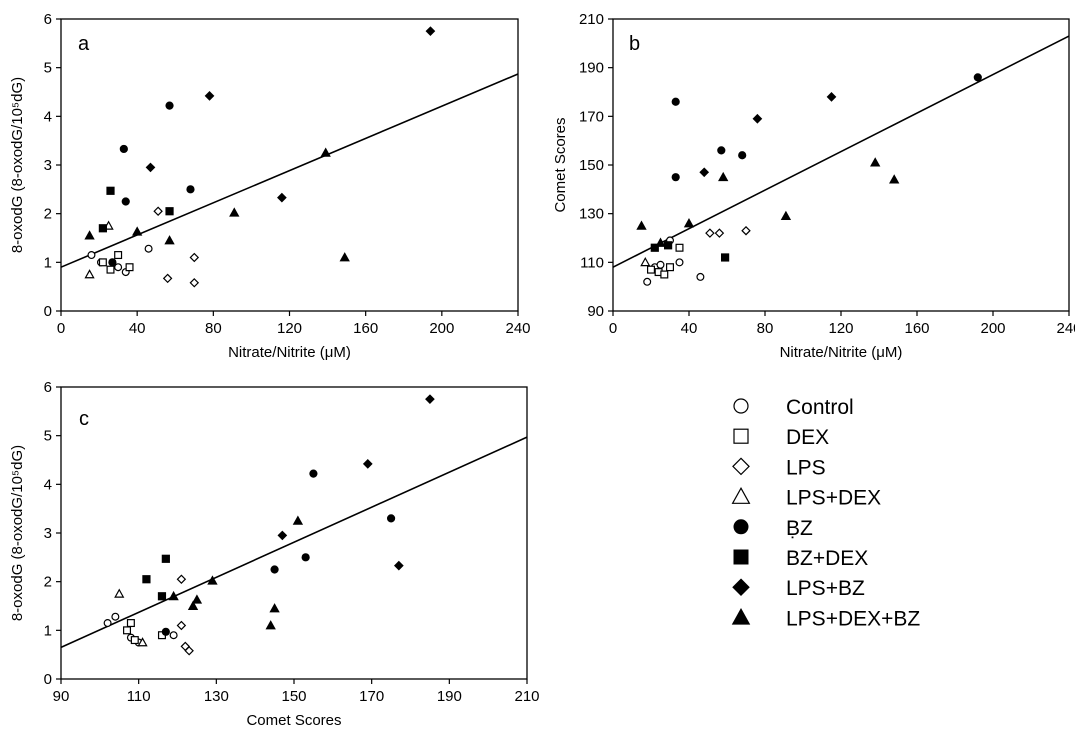 The height and width of the screenshot is (731, 1075). I want to click on legend-item: LPS+DEX+BZ, so click(825, 618).